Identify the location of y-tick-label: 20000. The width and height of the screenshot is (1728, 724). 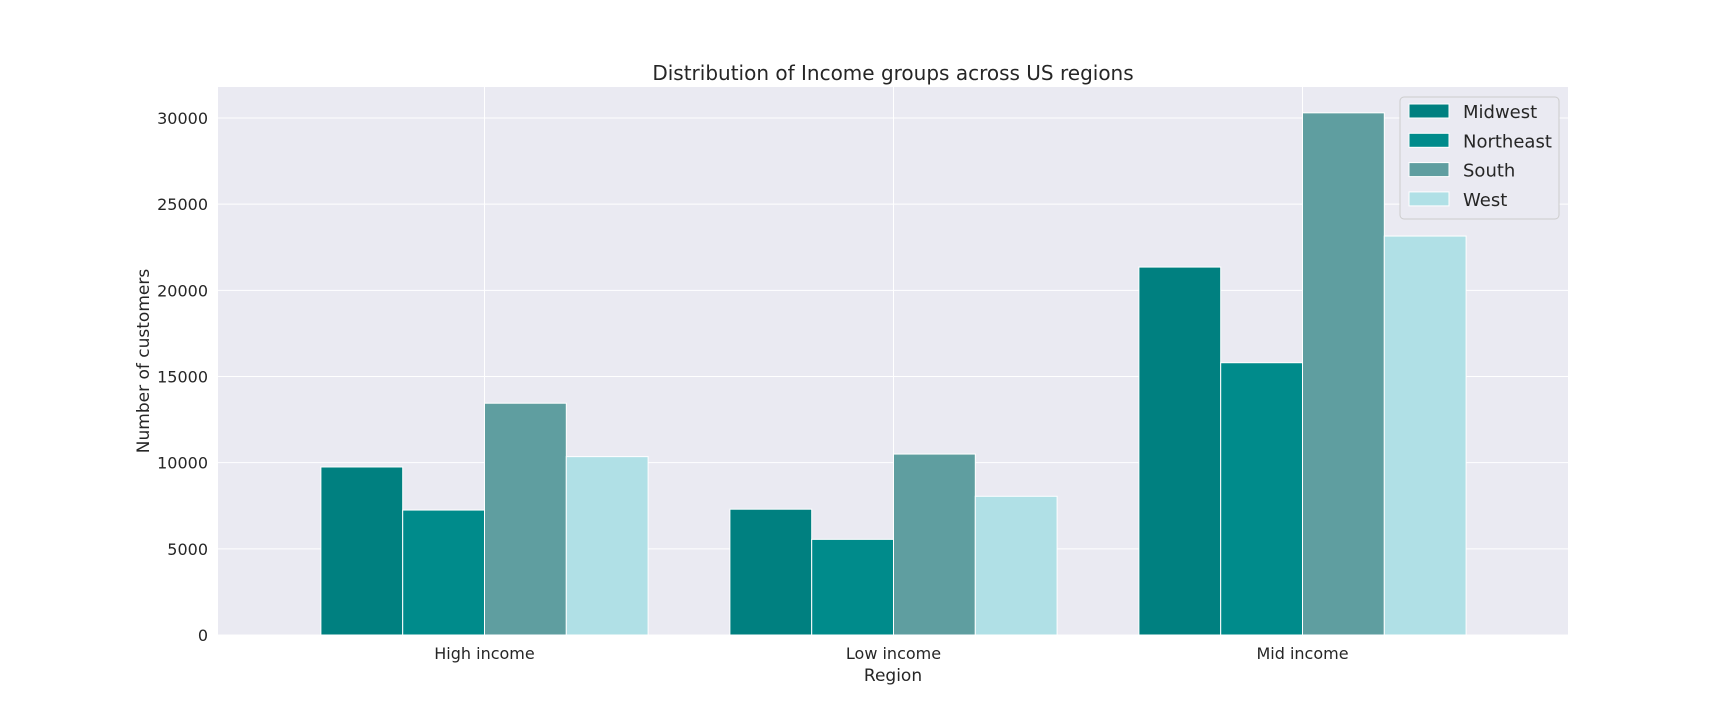
(182, 290).